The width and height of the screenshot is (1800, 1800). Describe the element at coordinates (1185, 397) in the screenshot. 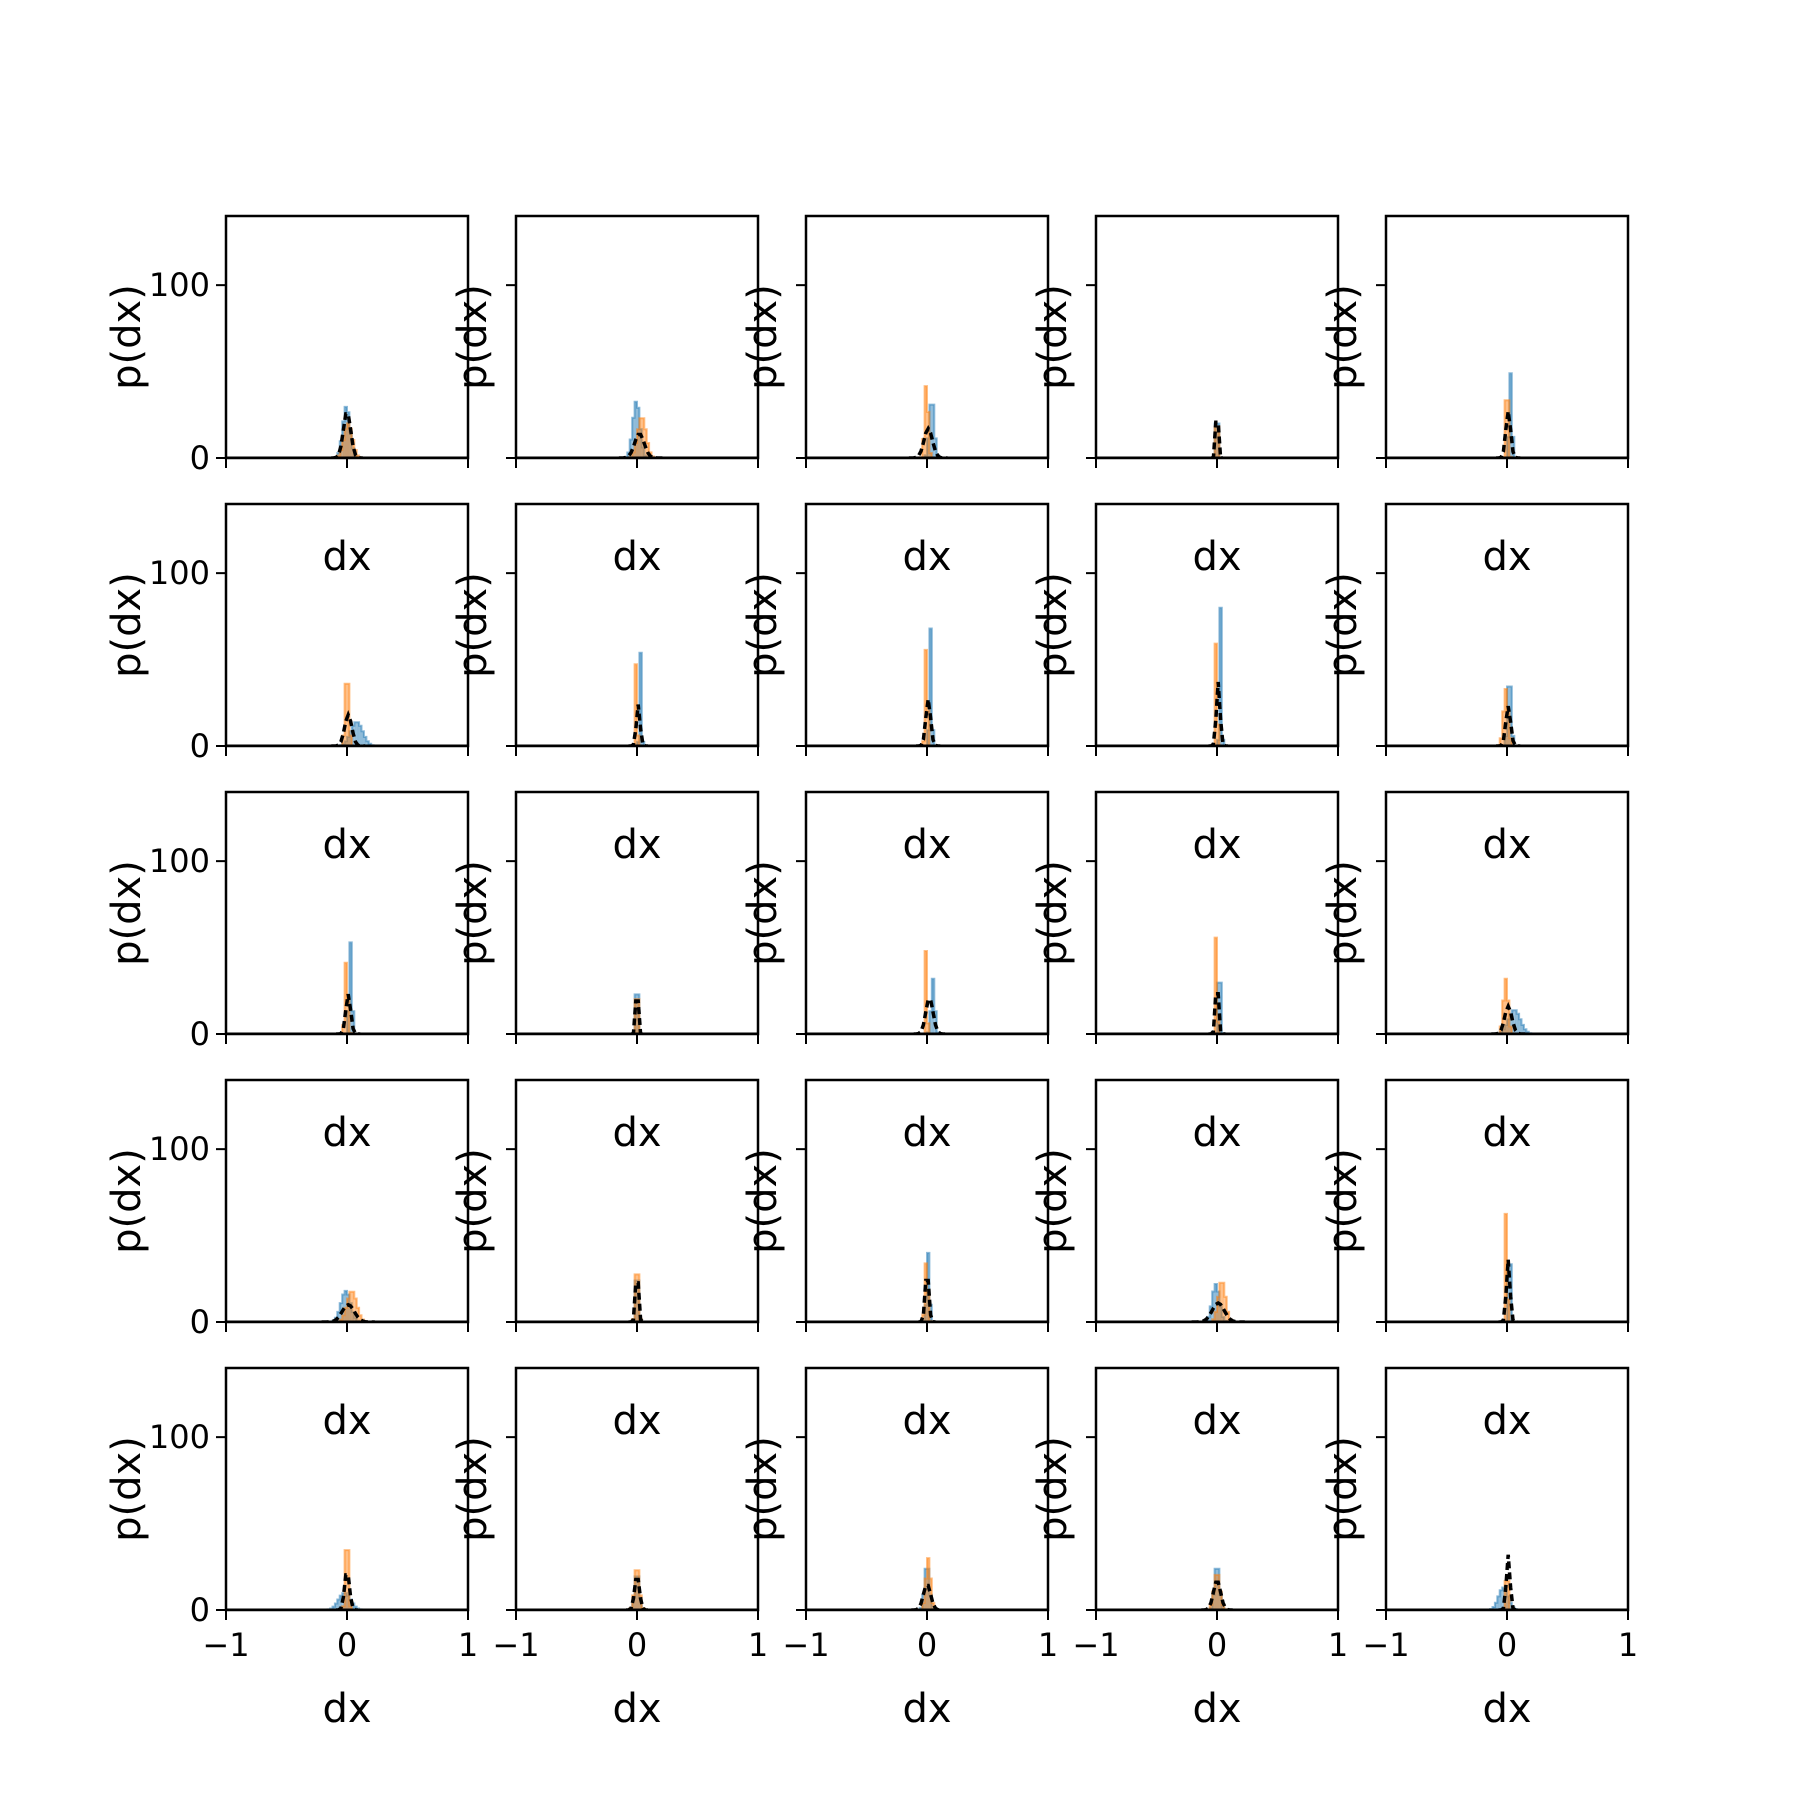

I see `panel-r0-c3: dx p(dx)` at that location.